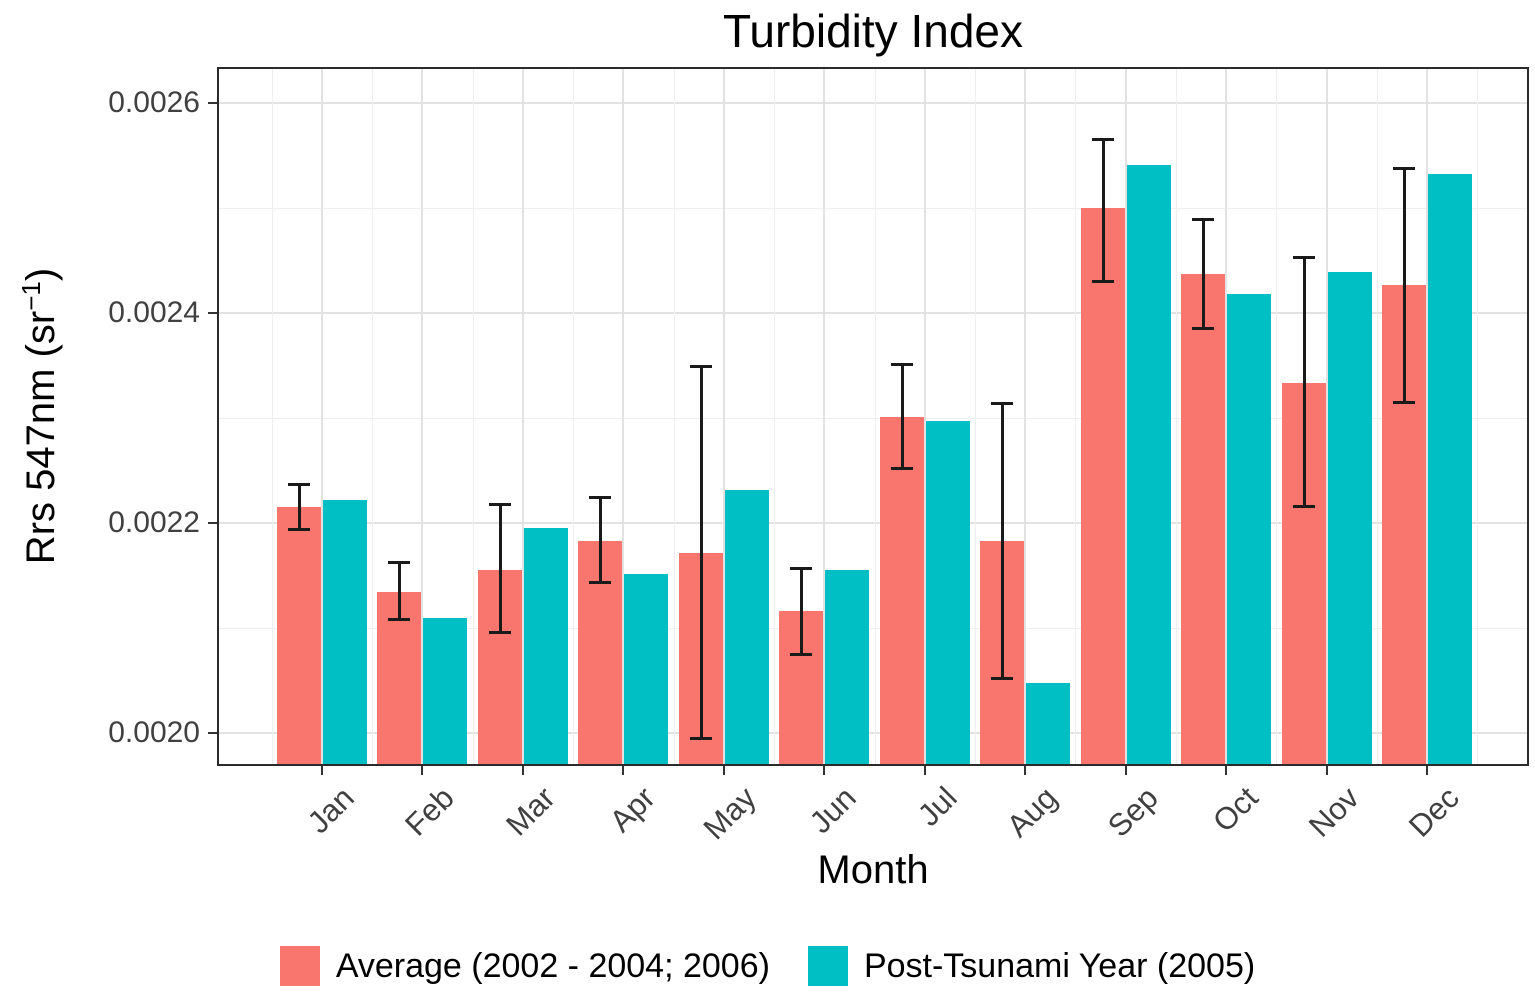 The width and height of the screenshot is (1535, 997). I want to click on errorbar-line-jul, so click(902, 417).